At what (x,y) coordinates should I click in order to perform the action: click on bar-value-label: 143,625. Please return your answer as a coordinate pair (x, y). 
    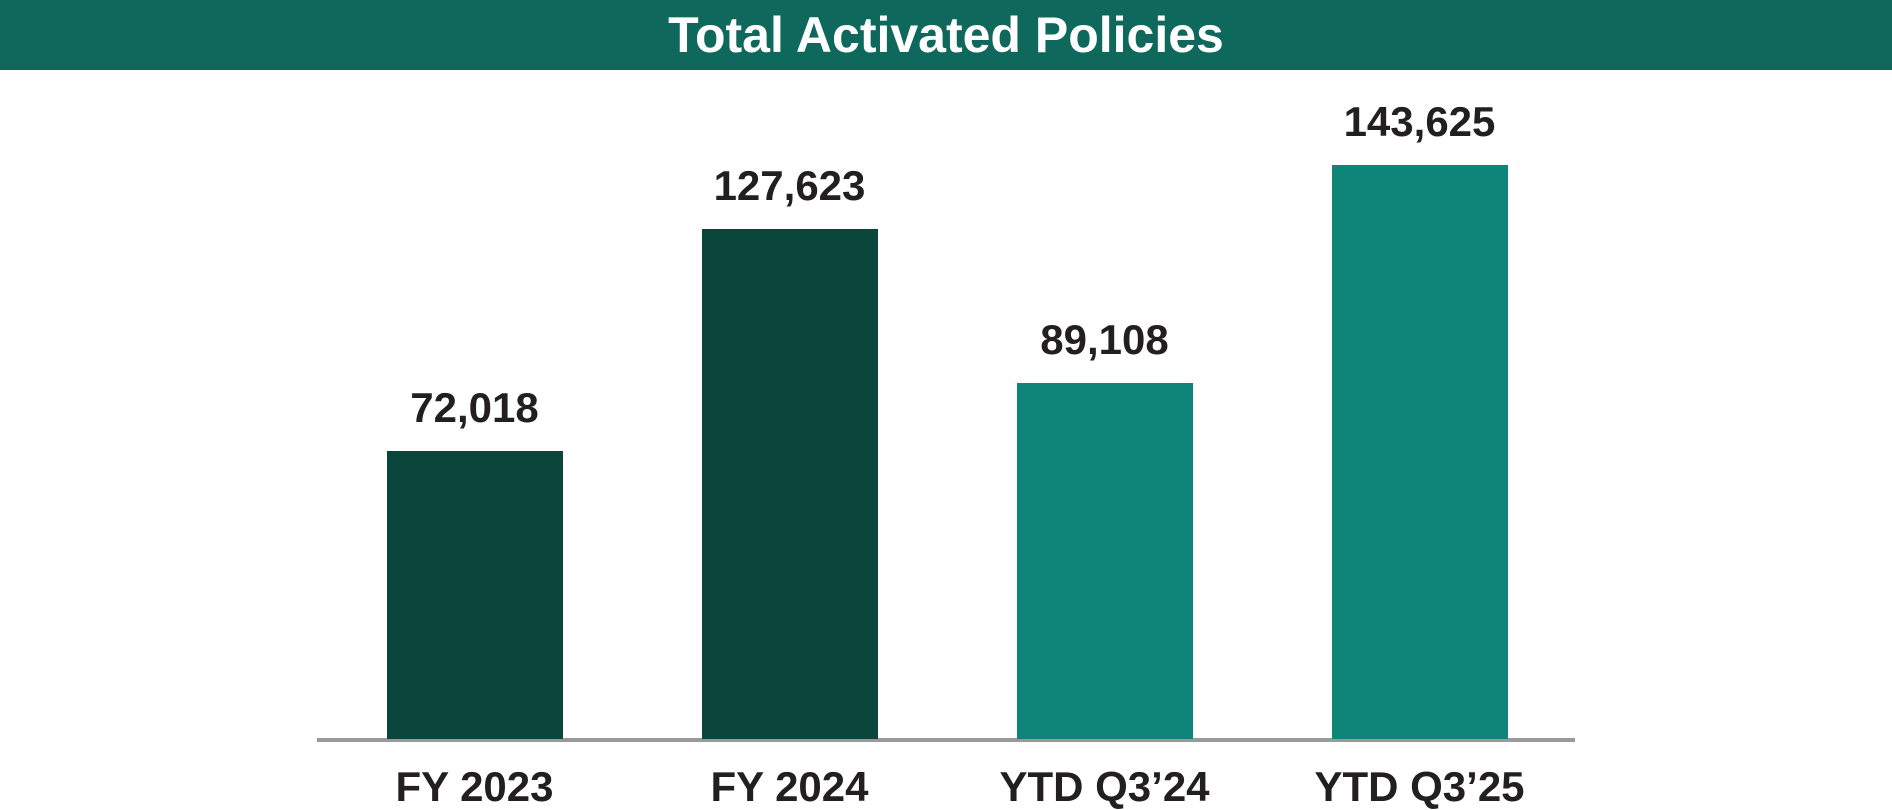
    Looking at the image, I should click on (1419, 121).